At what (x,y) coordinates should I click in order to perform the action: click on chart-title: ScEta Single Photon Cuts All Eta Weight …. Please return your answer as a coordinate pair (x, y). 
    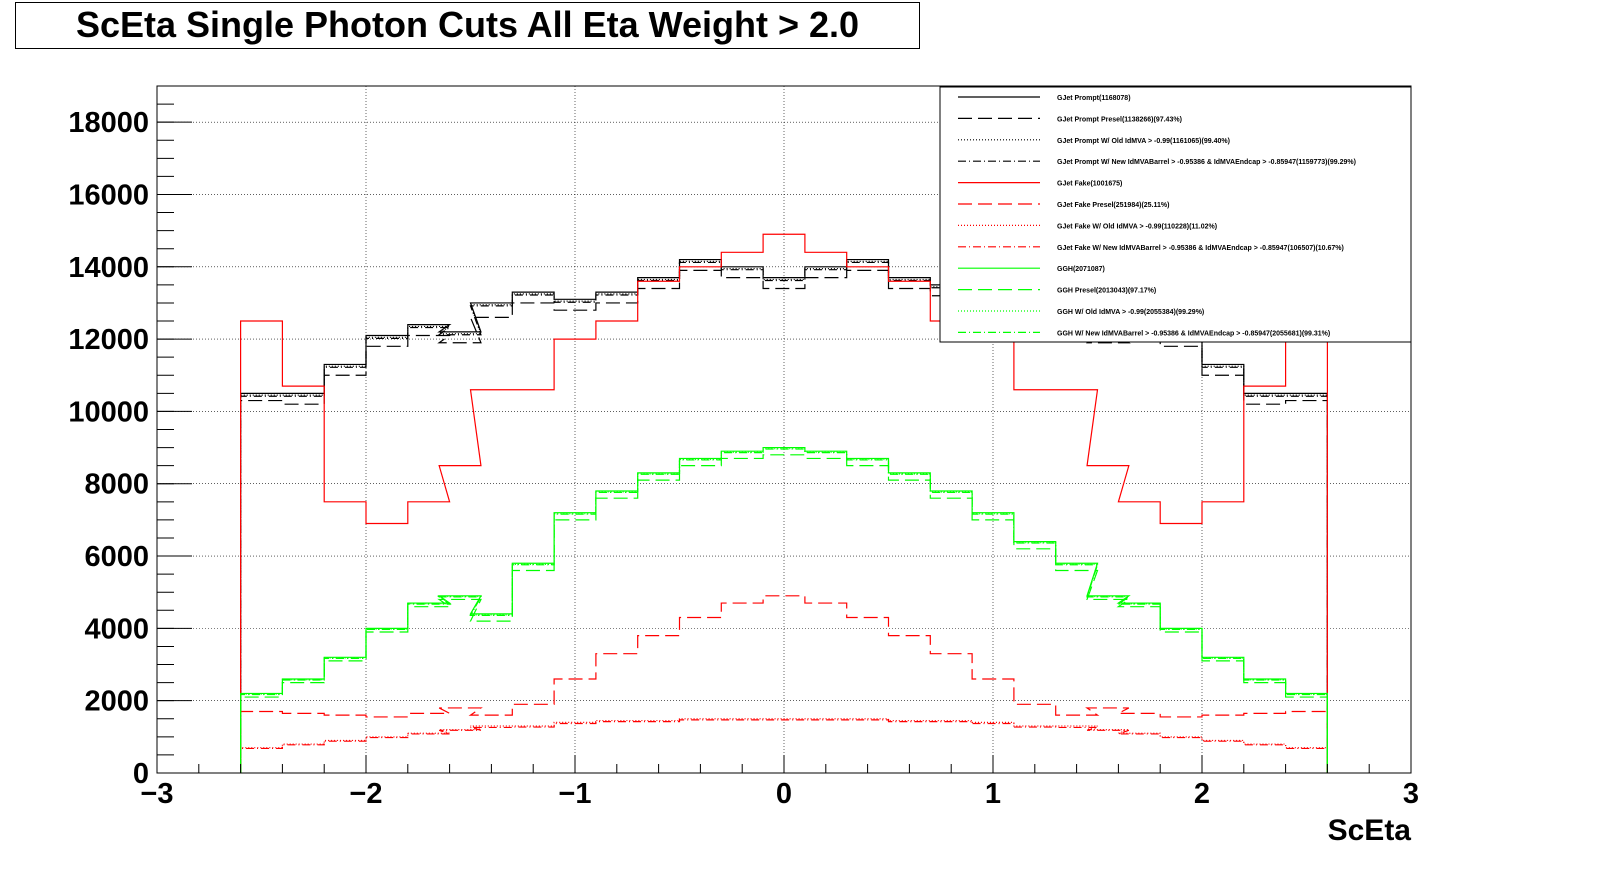
    Looking at the image, I should click on (467, 24).